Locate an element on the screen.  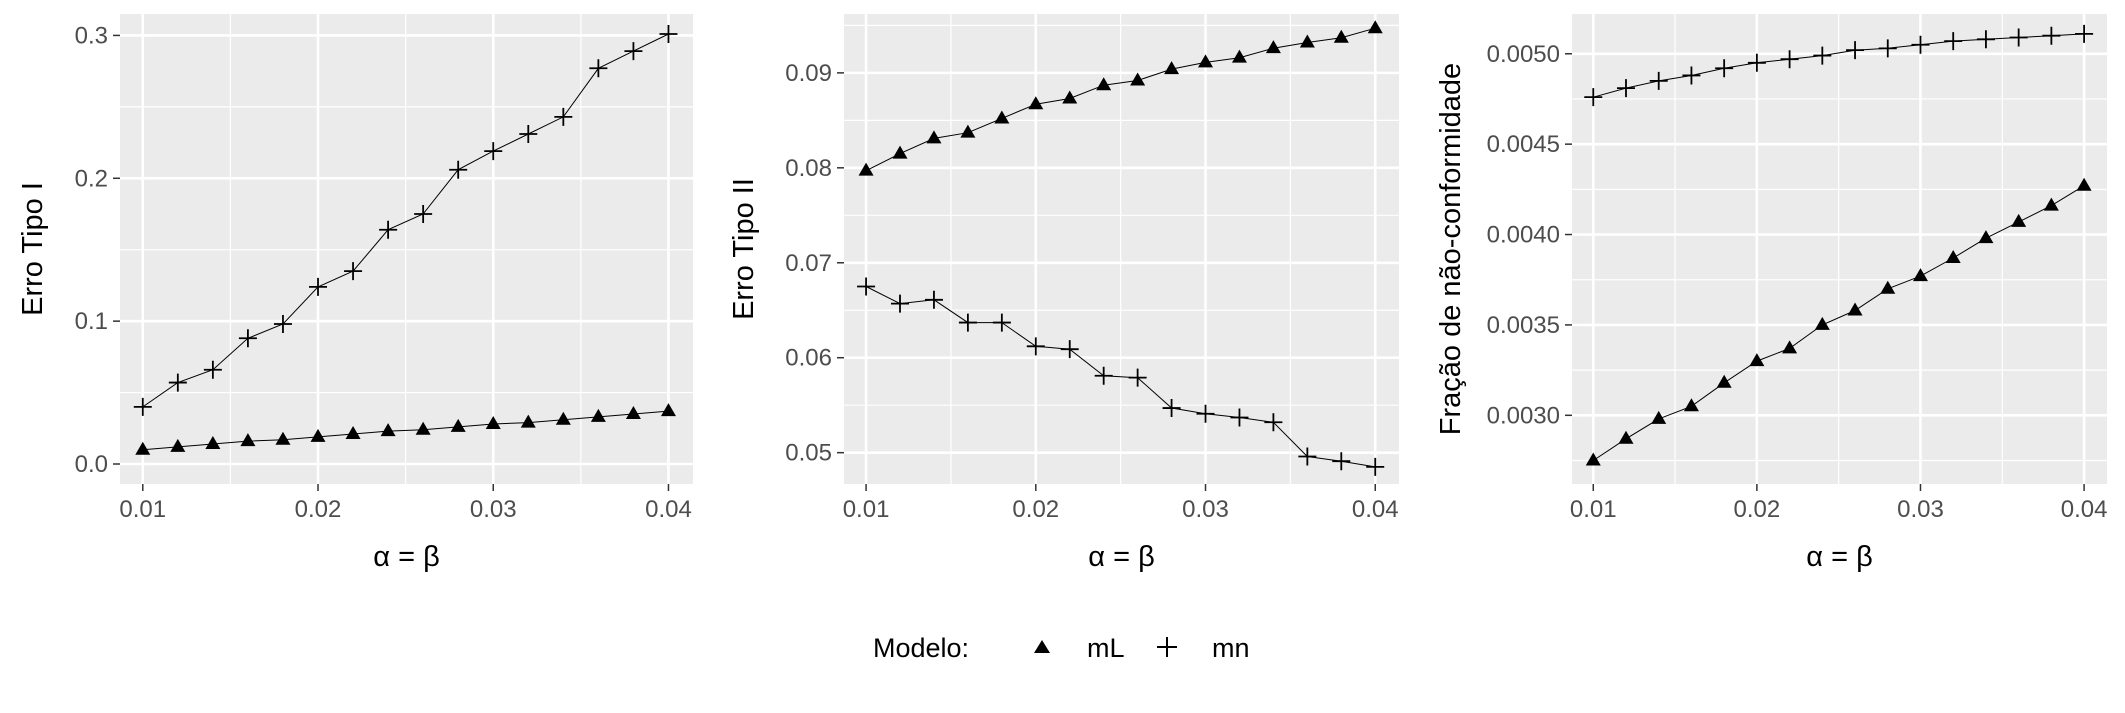
legend-entry-mn: mn is located at coordinates (1203, 648).